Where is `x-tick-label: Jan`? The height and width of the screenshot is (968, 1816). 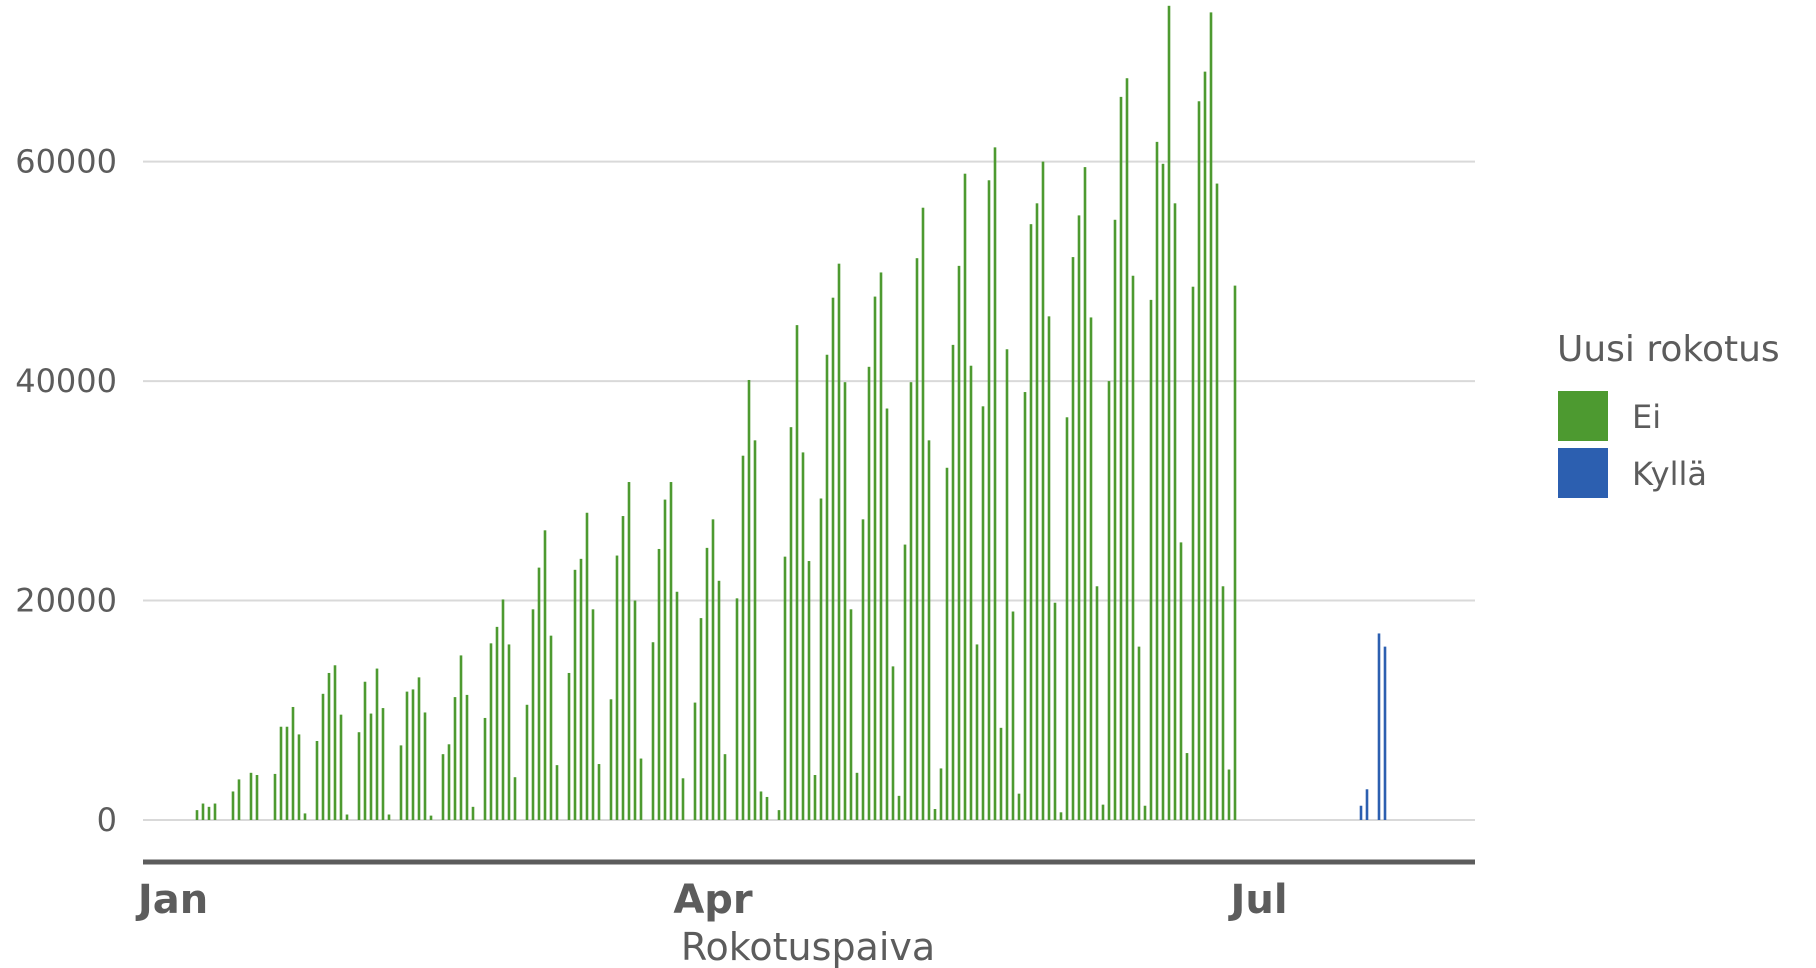
x-tick-label: Jan is located at coordinates (171, 900).